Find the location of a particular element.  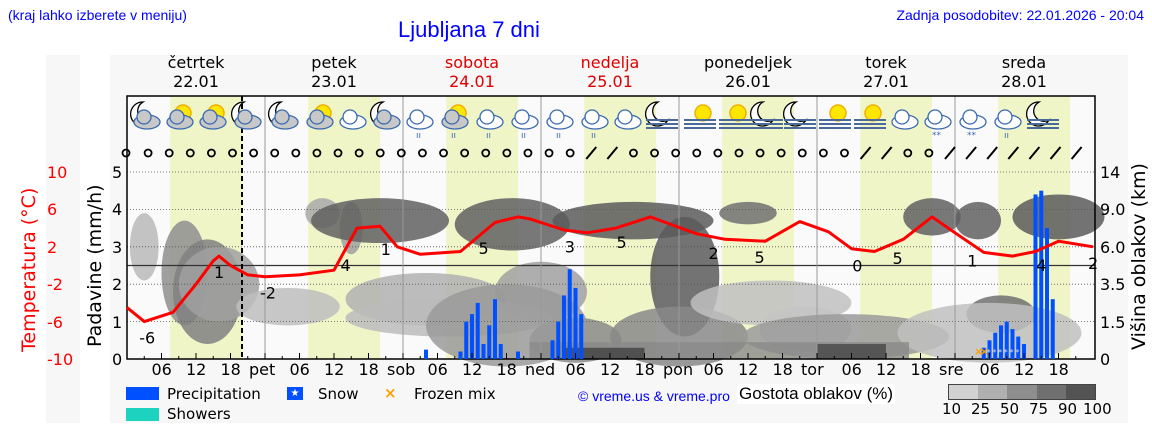

day-date: 25.01 is located at coordinates (610, 81).